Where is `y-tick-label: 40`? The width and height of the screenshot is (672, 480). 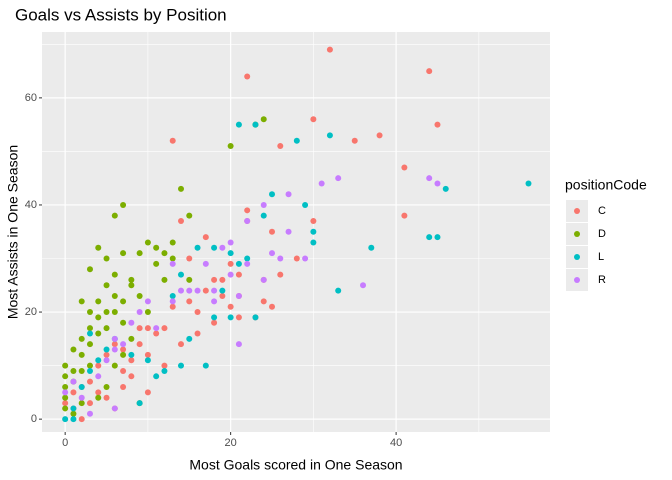
y-tick-label: 40 is located at coordinates (31, 205).